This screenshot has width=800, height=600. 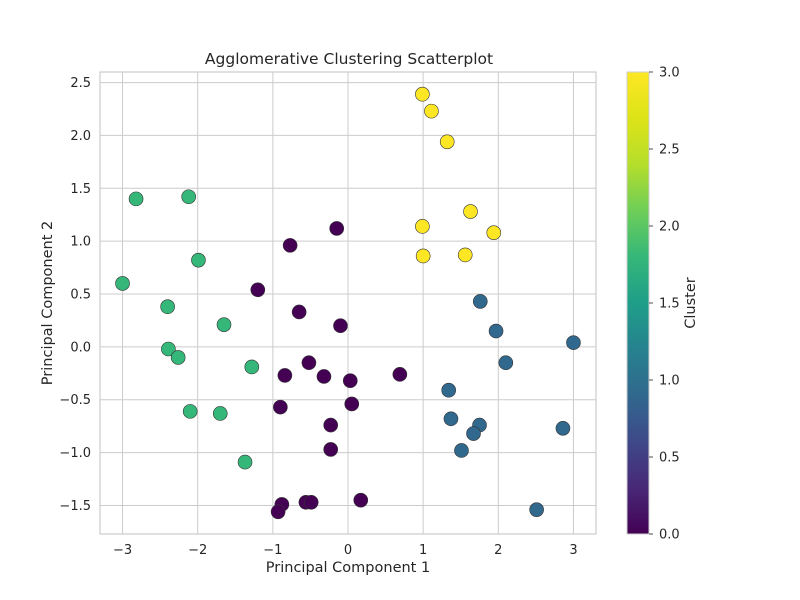 What do you see at coordinates (669, 458) in the screenshot?
I see `colorbar-tick-label: 0.5` at bounding box center [669, 458].